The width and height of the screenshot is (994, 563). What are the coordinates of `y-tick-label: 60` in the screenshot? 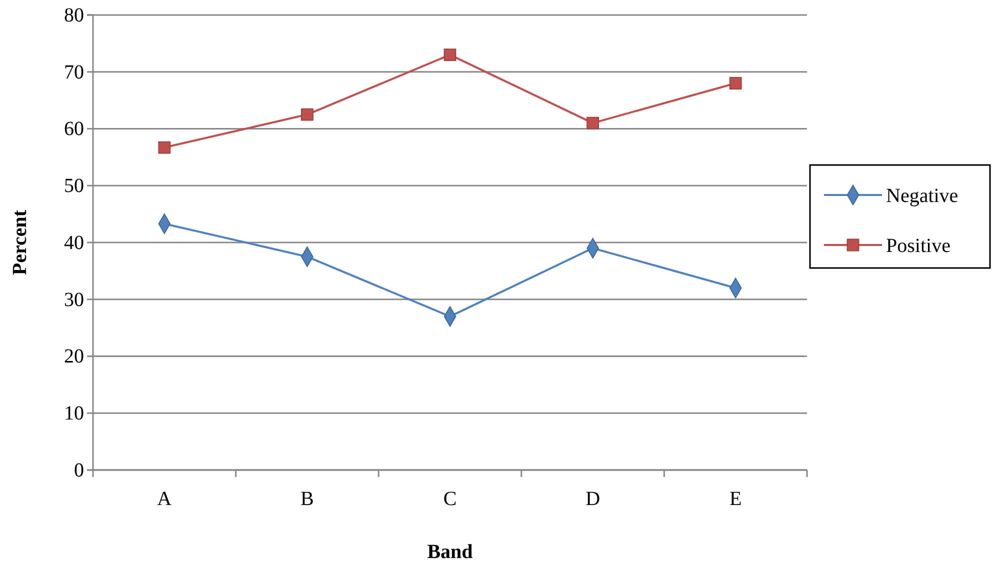 It's located at (74, 129).